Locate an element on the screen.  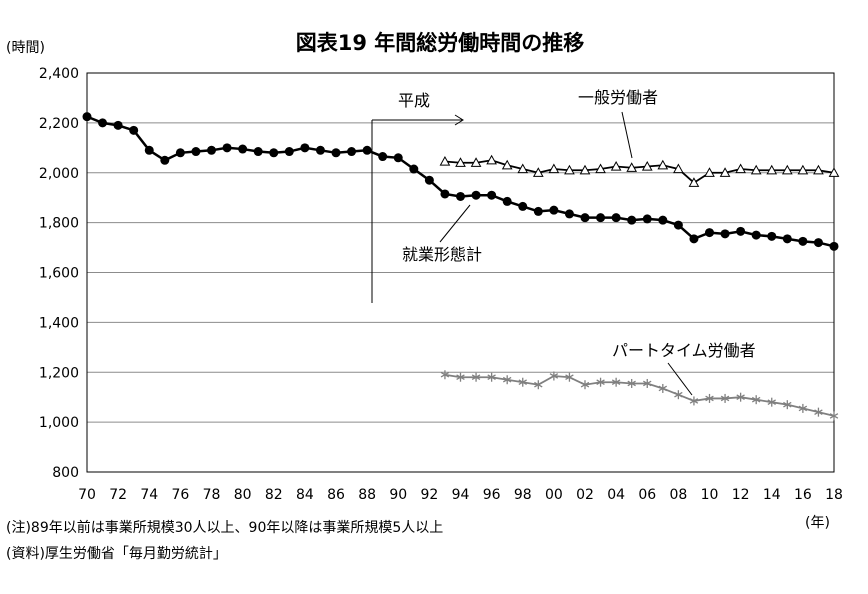
x-tick-label: 82 is located at coordinates (274, 495).